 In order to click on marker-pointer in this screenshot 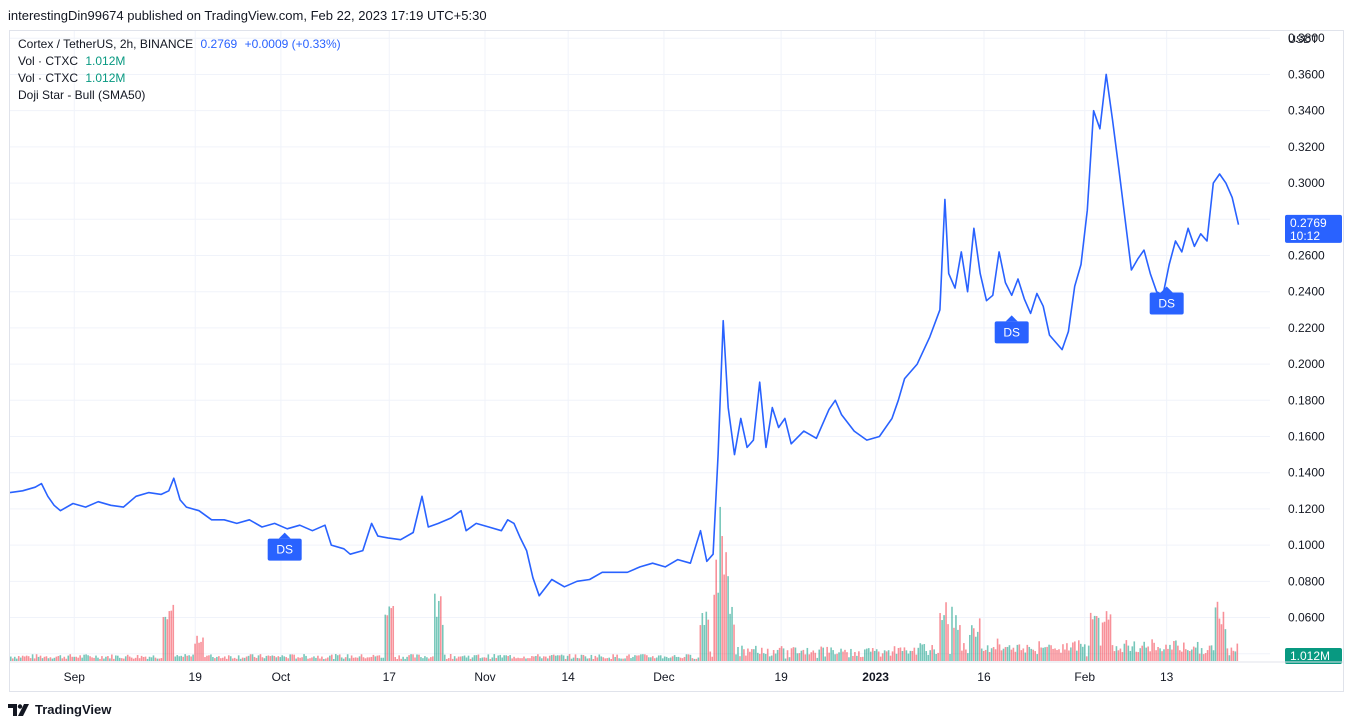, I will do `click(1012, 318)`.